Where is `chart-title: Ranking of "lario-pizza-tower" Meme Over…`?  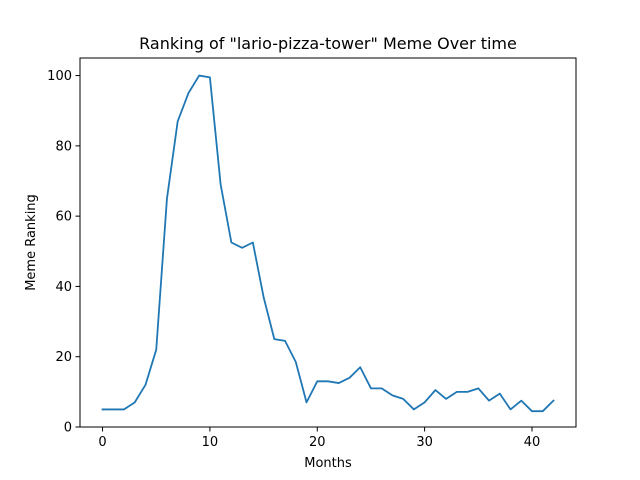
chart-title: Ranking of "lario-pizza-tower" Meme Over… is located at coordinates (328, 43).